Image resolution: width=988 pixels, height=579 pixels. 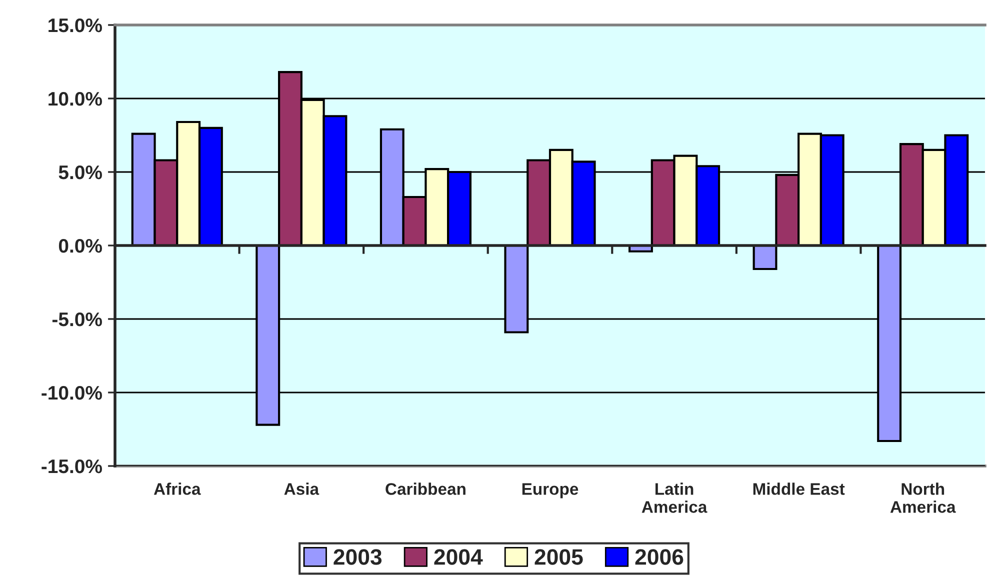 I want to click on x-tick-label: Asia, so click(x=302, y=488).